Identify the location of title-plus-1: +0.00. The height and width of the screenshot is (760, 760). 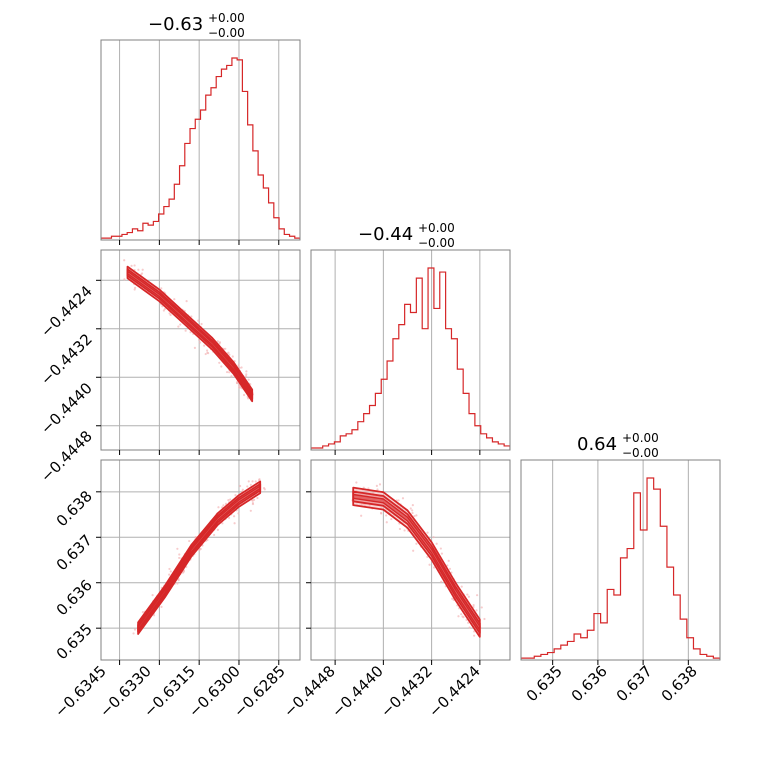
(436, 228).